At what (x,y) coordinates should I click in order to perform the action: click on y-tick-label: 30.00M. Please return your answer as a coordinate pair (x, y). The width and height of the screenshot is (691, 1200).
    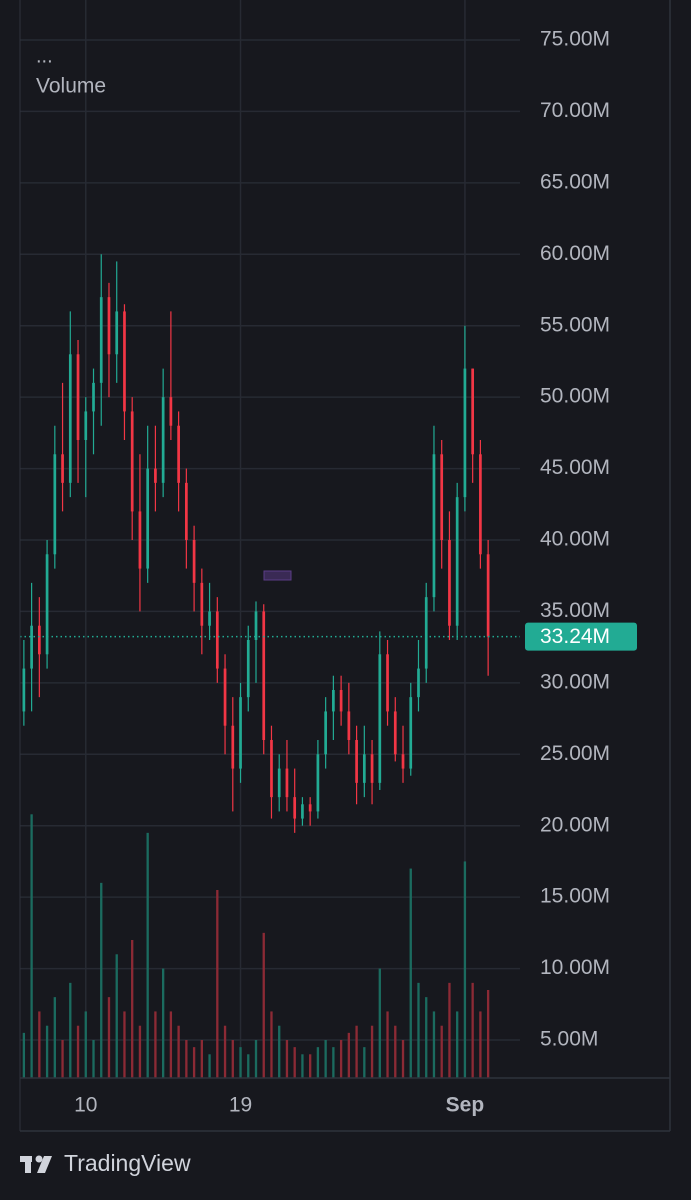
    Looking at the image, I should click on (575, 681).